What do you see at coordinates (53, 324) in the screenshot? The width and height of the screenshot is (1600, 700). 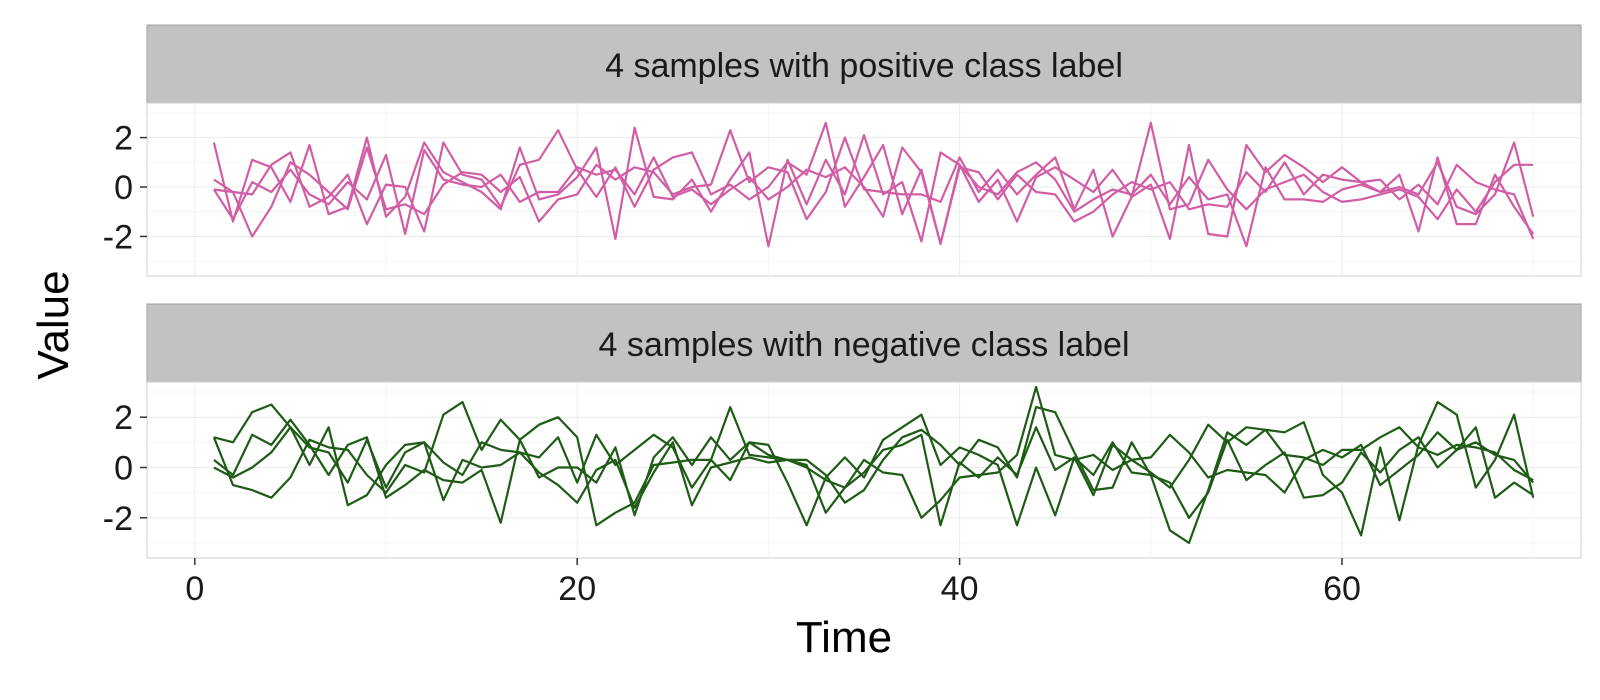 I see `y-axis-title: Value` at bounding box center [53, 324].